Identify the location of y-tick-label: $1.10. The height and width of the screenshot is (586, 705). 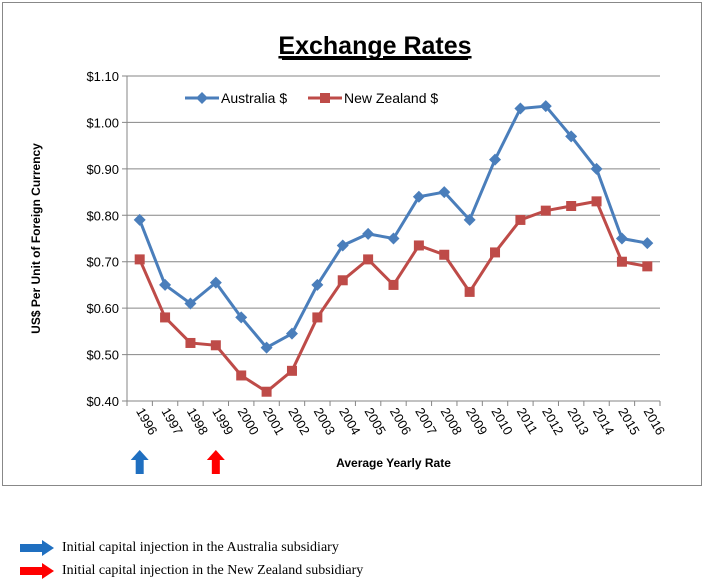
(102, 76).